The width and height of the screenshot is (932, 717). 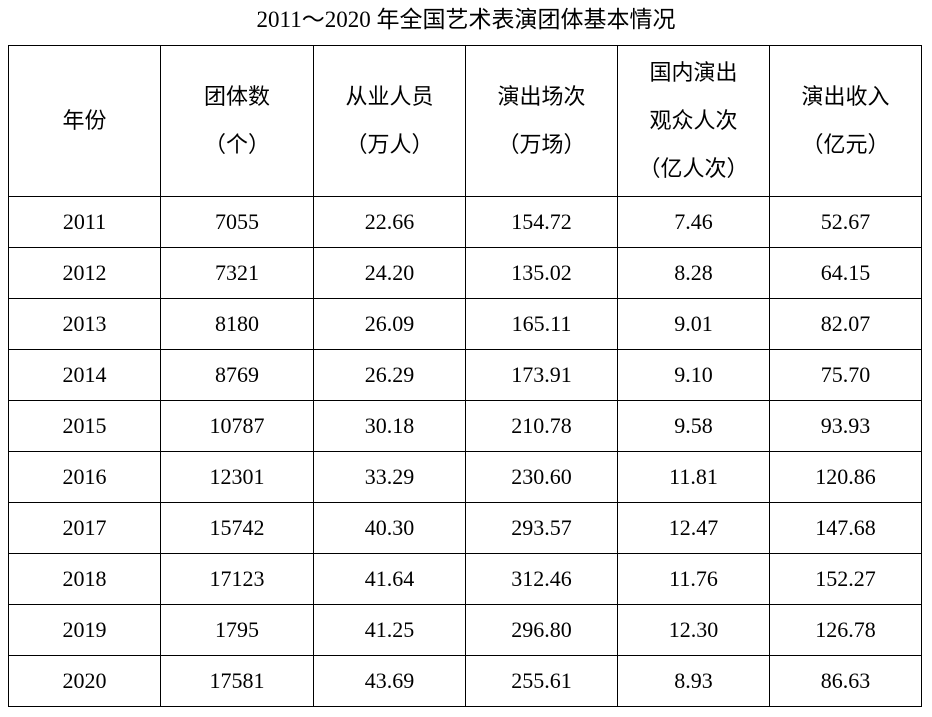 What do you see at coordinates (389, 426) in the screenshot?
I see `value-cell: 30.18` at bounding box center [389, 426].